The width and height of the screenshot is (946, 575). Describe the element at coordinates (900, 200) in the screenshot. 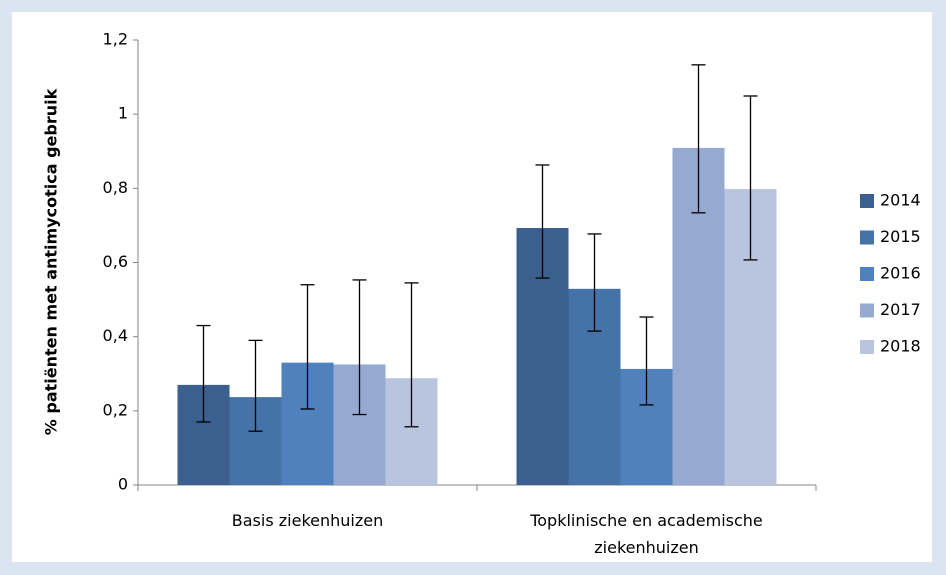

I see `legend-label: 2014` at that location.